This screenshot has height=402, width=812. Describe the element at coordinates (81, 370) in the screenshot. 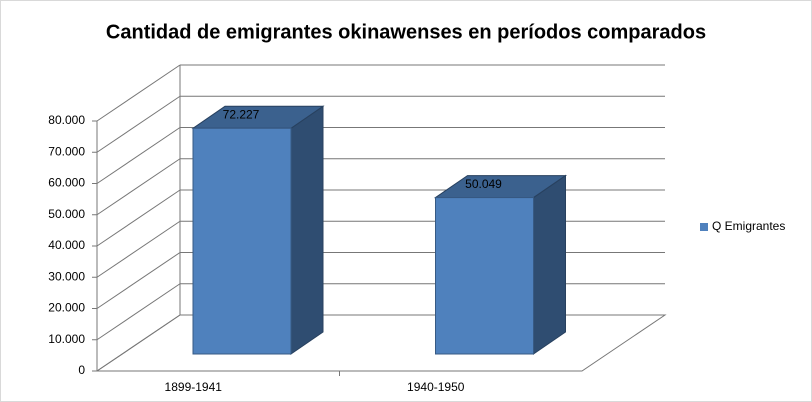

I see `y-tick-label: 0` at that location.